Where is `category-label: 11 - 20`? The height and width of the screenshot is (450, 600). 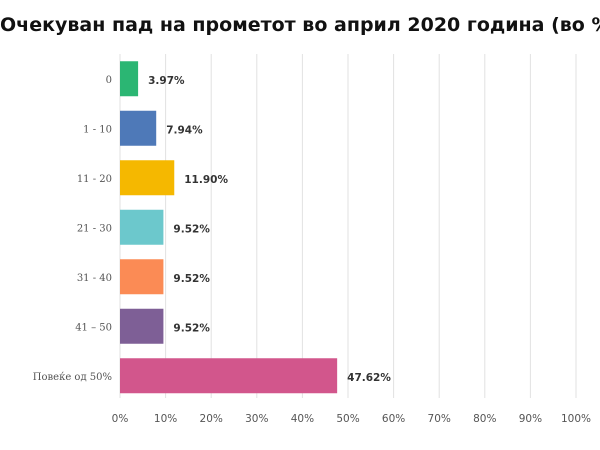
category-label: 11 - 20 is located at coordinates (94, 179).